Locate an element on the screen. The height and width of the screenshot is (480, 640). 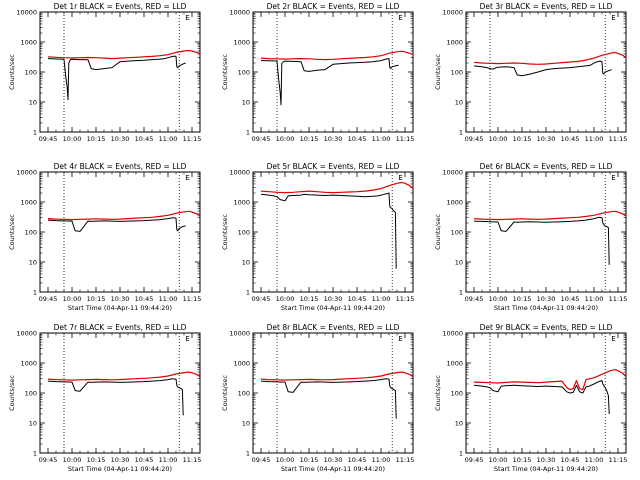
chart-title: Det 2r BLACK = Events, RED = LLD is located at coordinates (333, 6).